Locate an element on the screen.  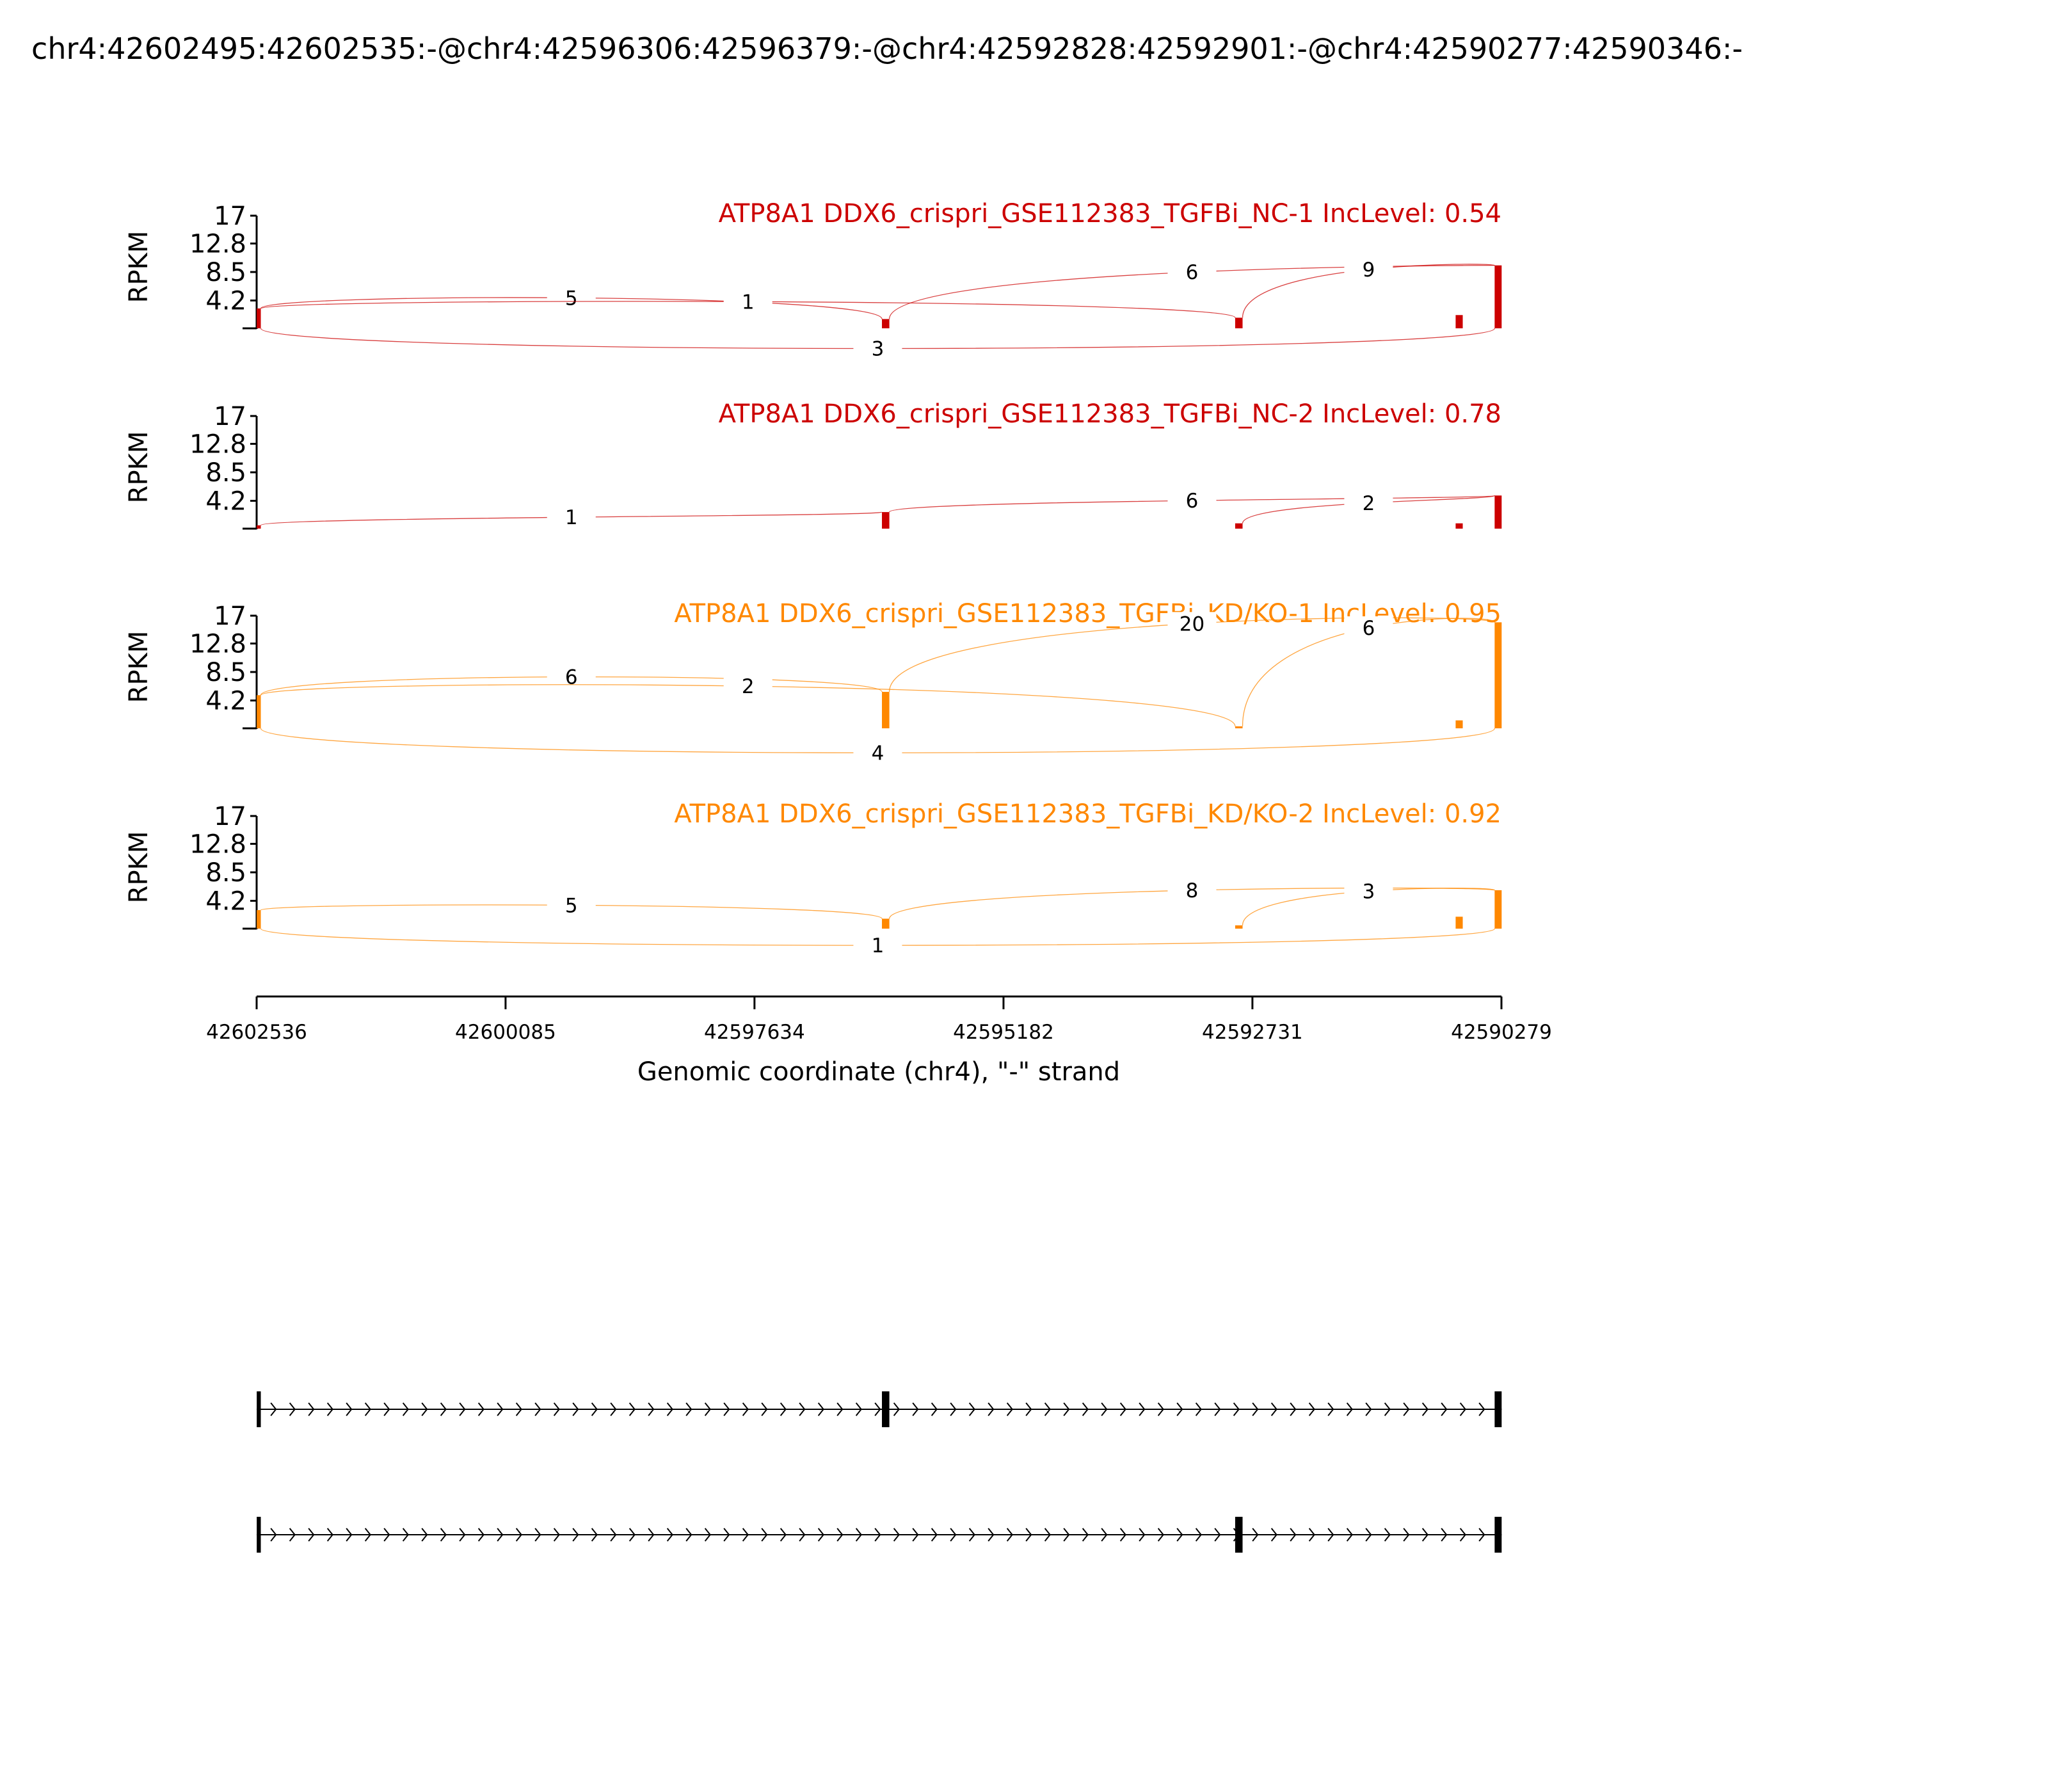
isoform-track is located at coordinates (879, 1472).